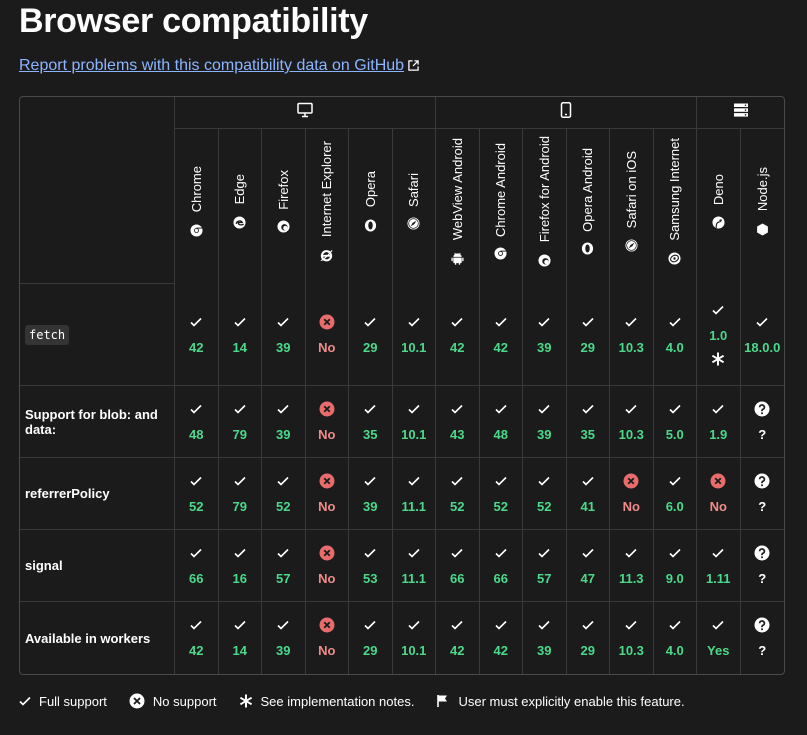 The width and height of the screenshot is (807, 735). What do you see at coordinates (370, 578) in the screenshot?
I see `support-version: 53` at bounding box center [370, 578].